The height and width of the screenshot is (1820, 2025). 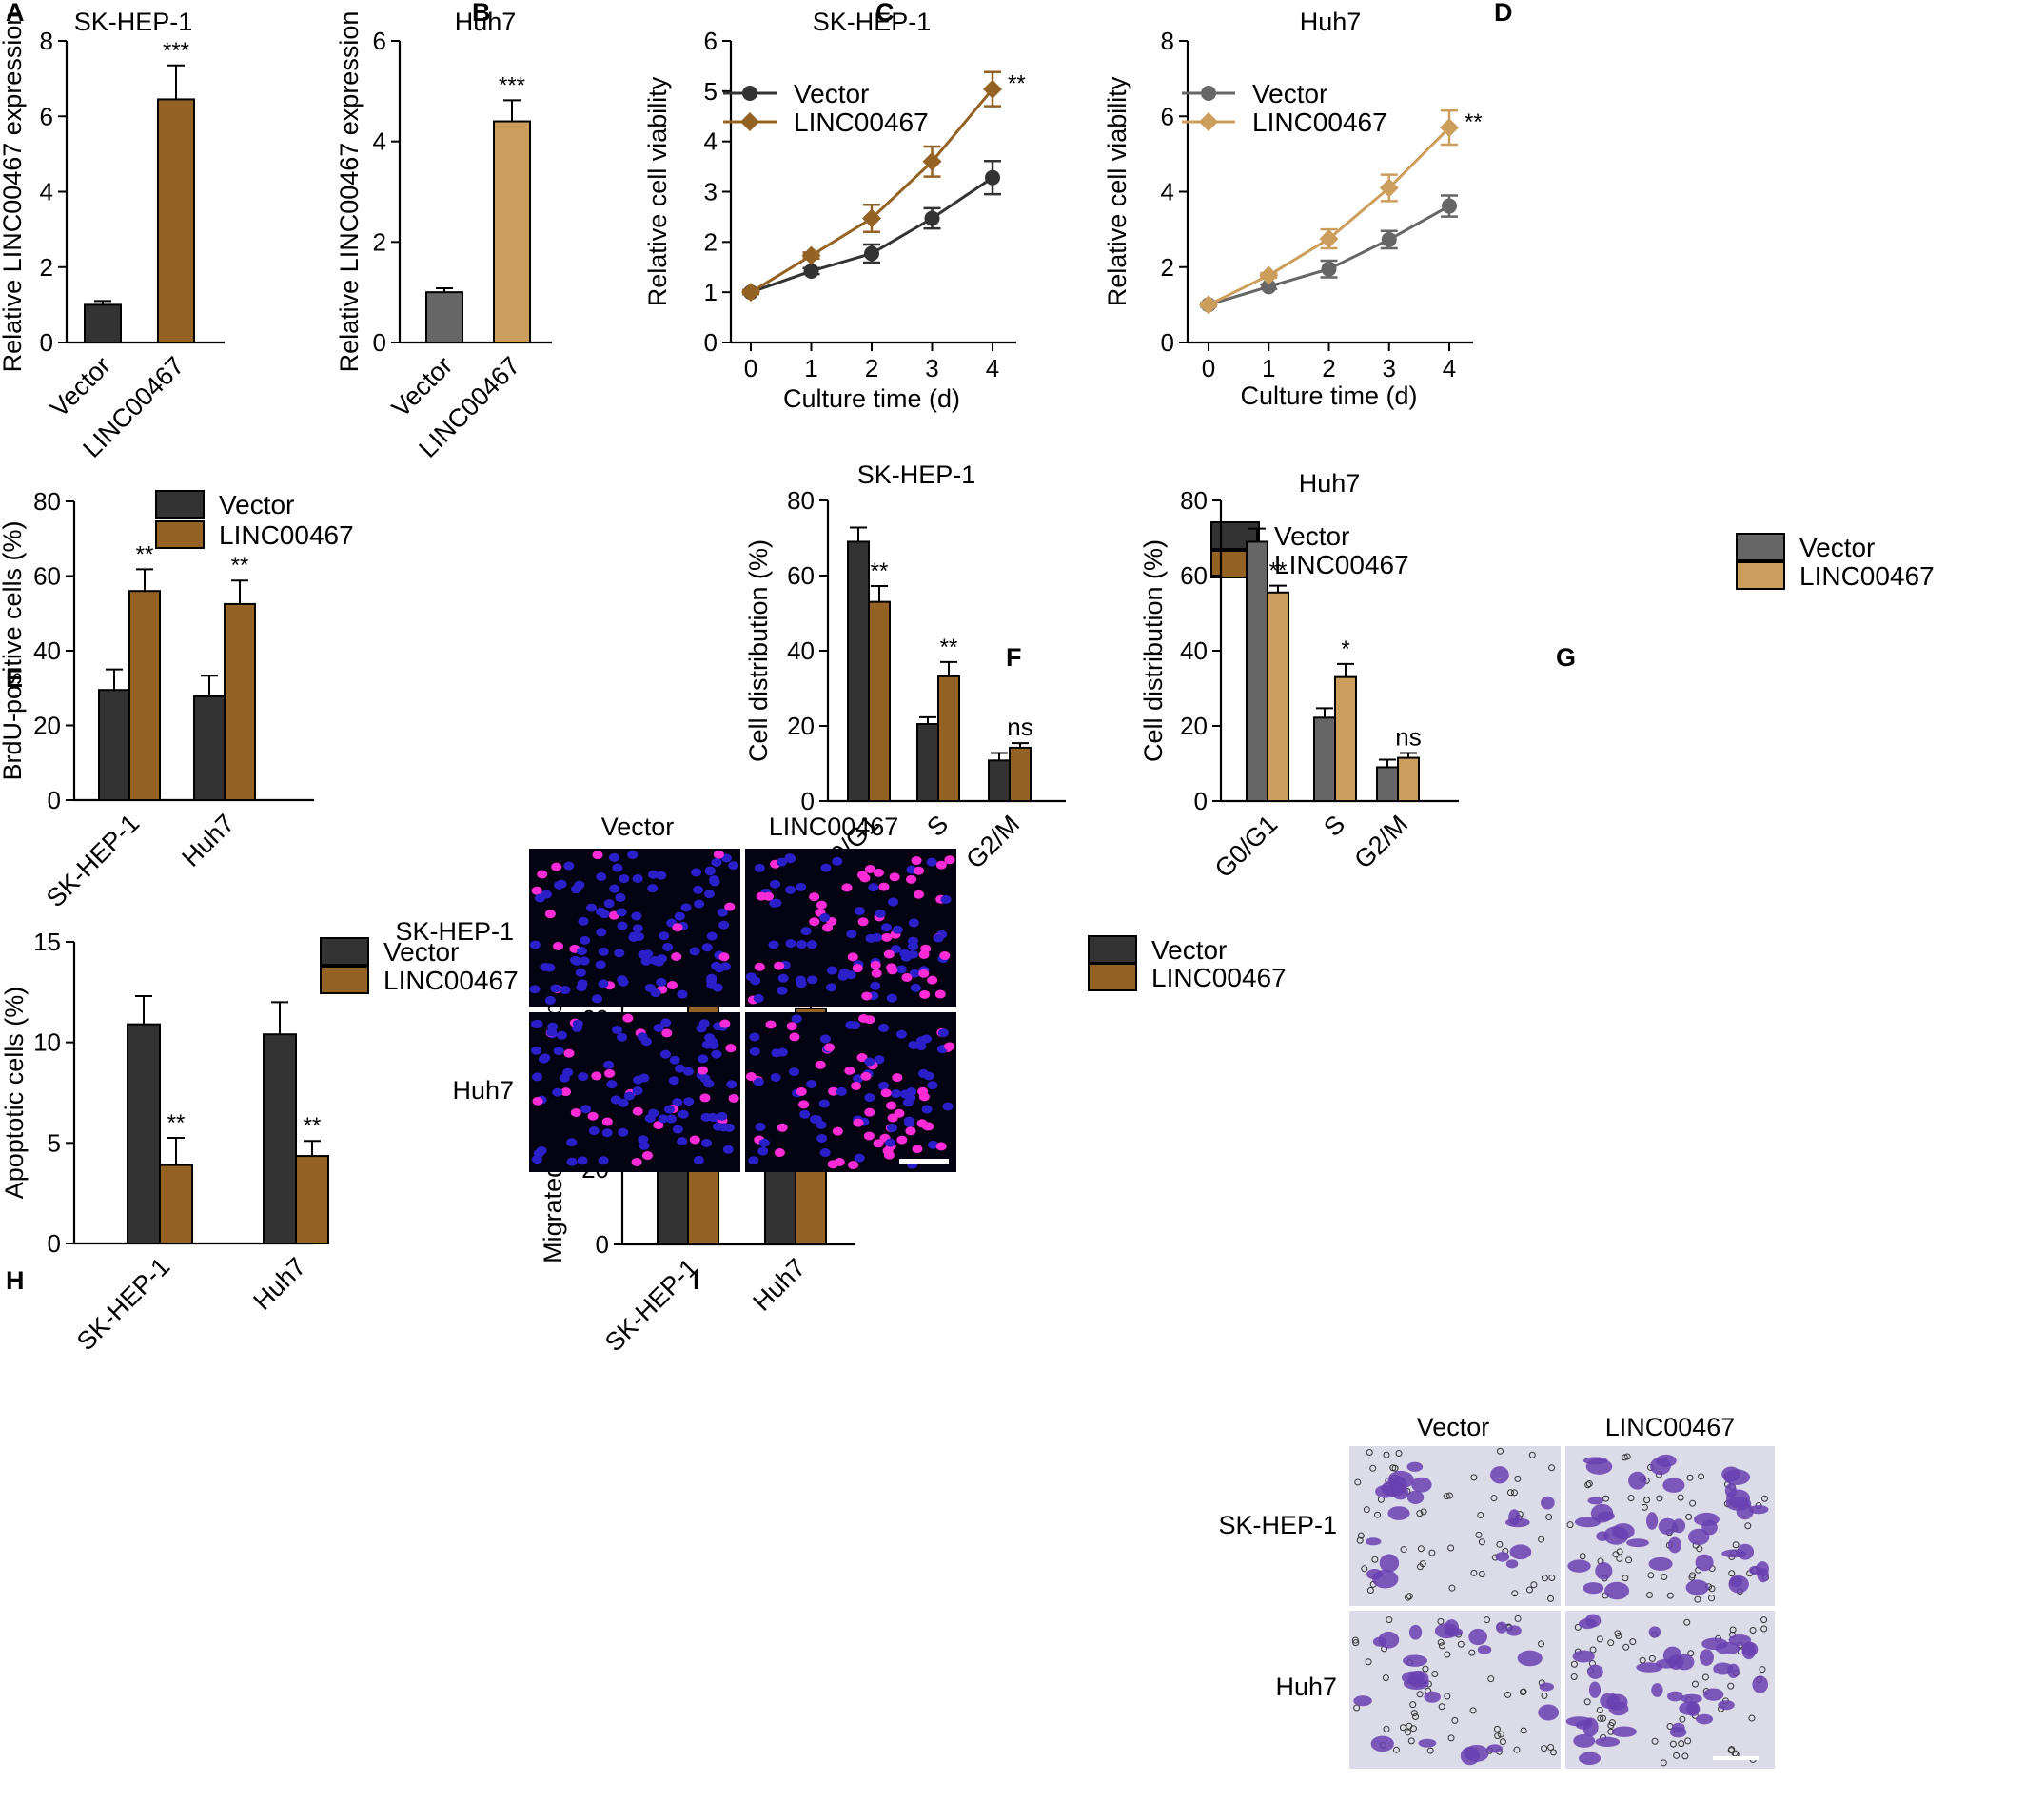 What do you see at coordinates (444, 317) in the screenshot?
I see `bar-vector` at bounding box center [444, 317].